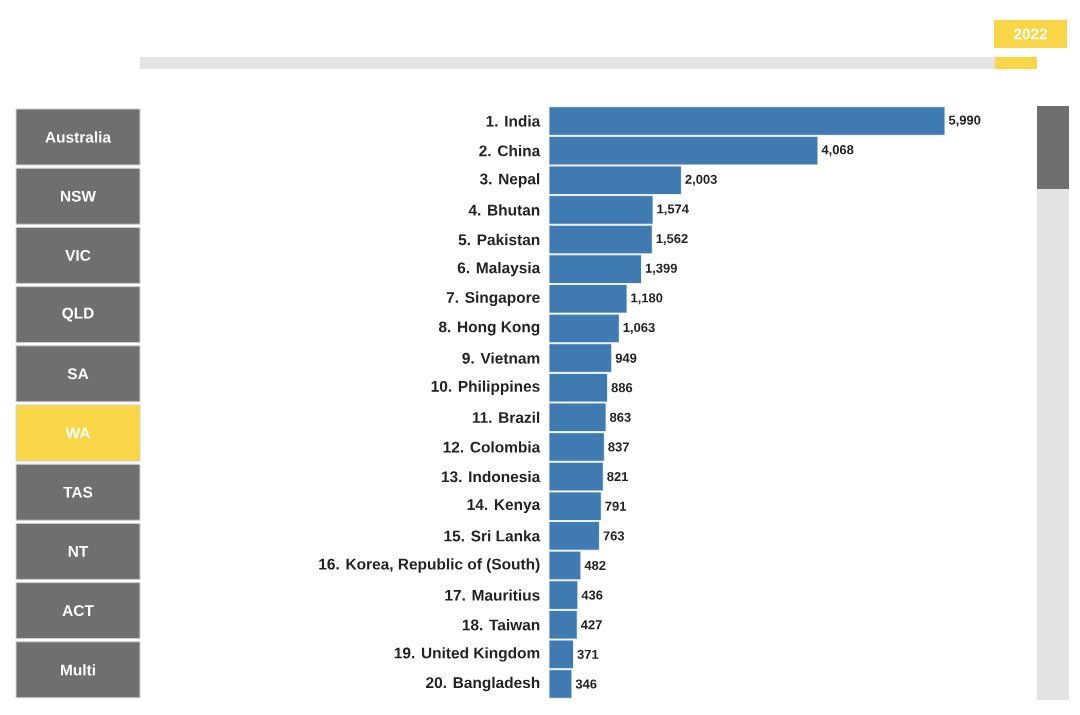 The height and width of the screenshot is (715, 1080). Describe the element at coordinates (673, 210) in the screenshot. I see `data-label: 1,574` at that location.